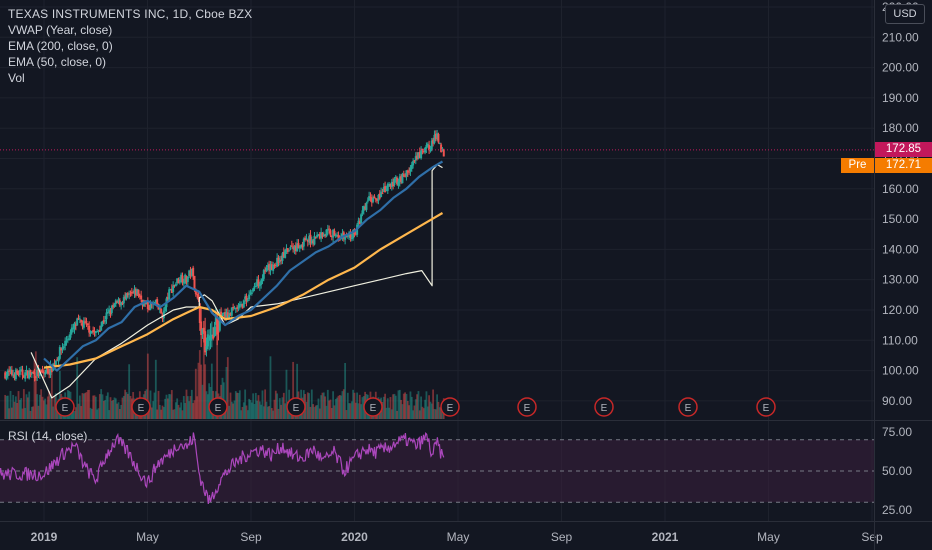 This screenshot has height=550, width=932. I want to click on symbol-title: TEXAS INSTRUMENTS INC, 1D, Cboe BZX, so click(130, 14).